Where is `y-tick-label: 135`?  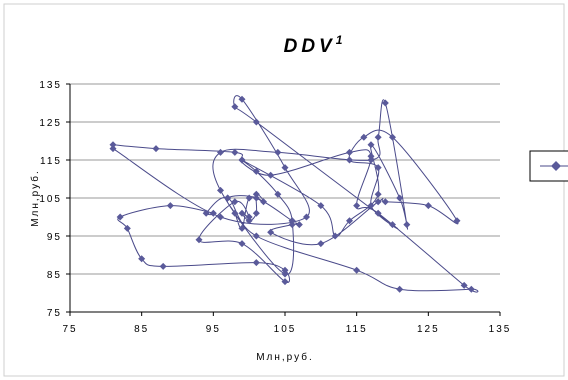
y-tick-label: 135 is located at coordinates (50, 85).